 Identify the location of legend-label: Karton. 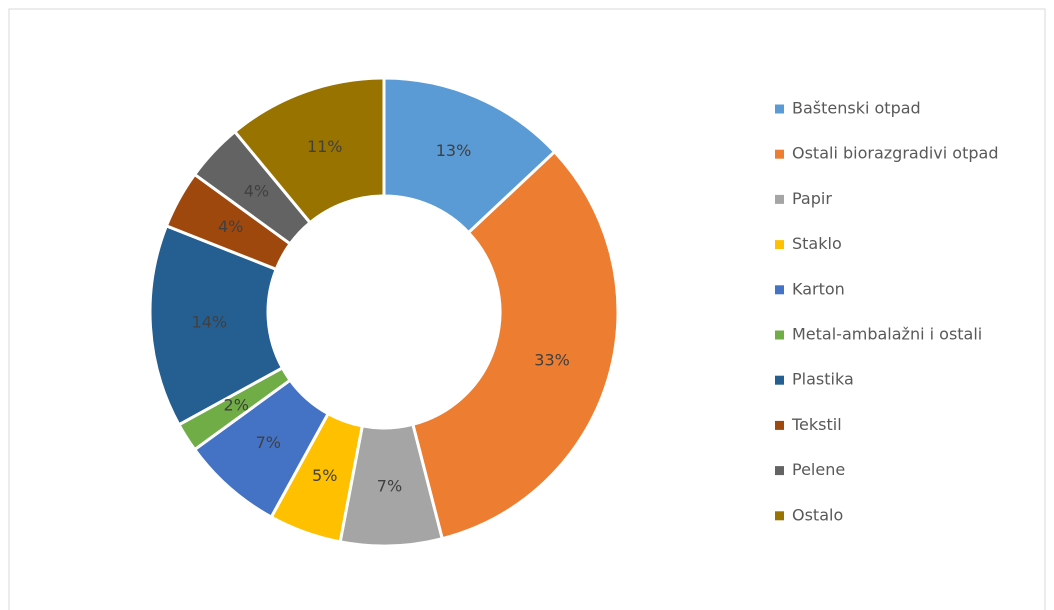
(818, 288).